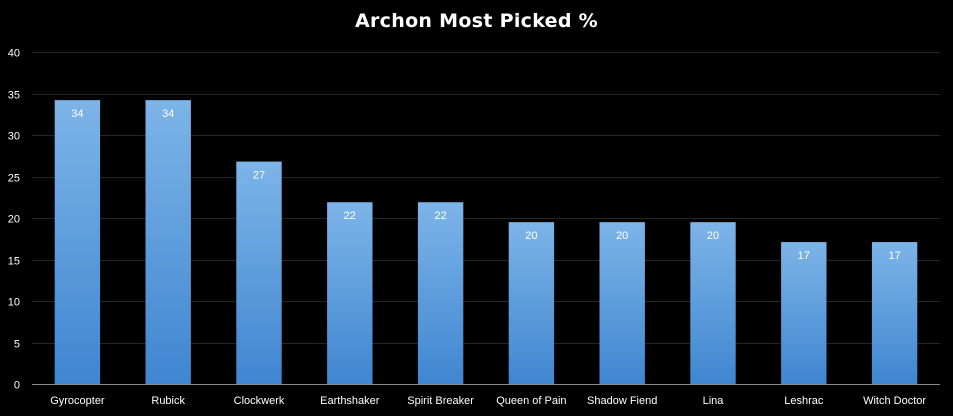 The image size is (953, 416). I want to click on y-tick-label: 25, so click(14, 179).